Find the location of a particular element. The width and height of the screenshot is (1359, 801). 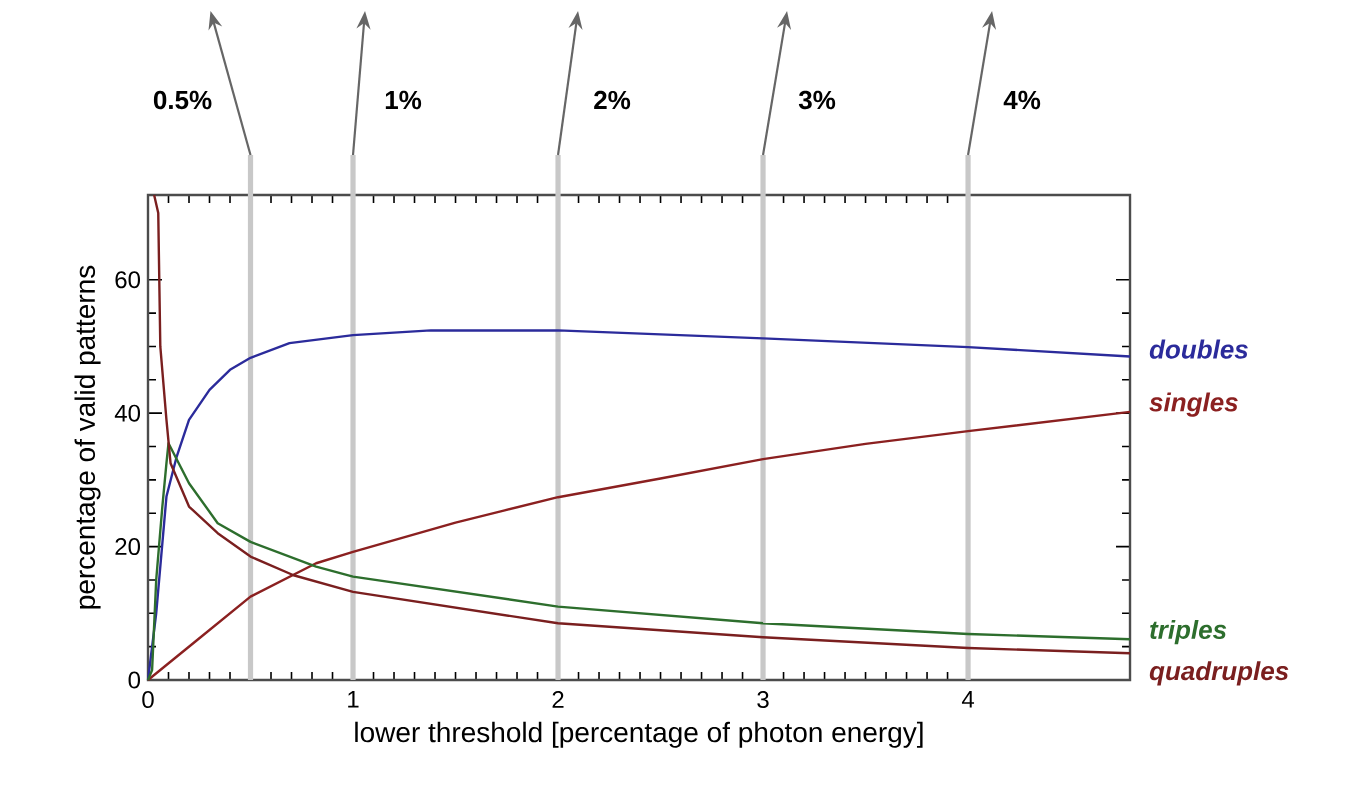

x-tick-label: 2 is located at coordinates (558, 699).